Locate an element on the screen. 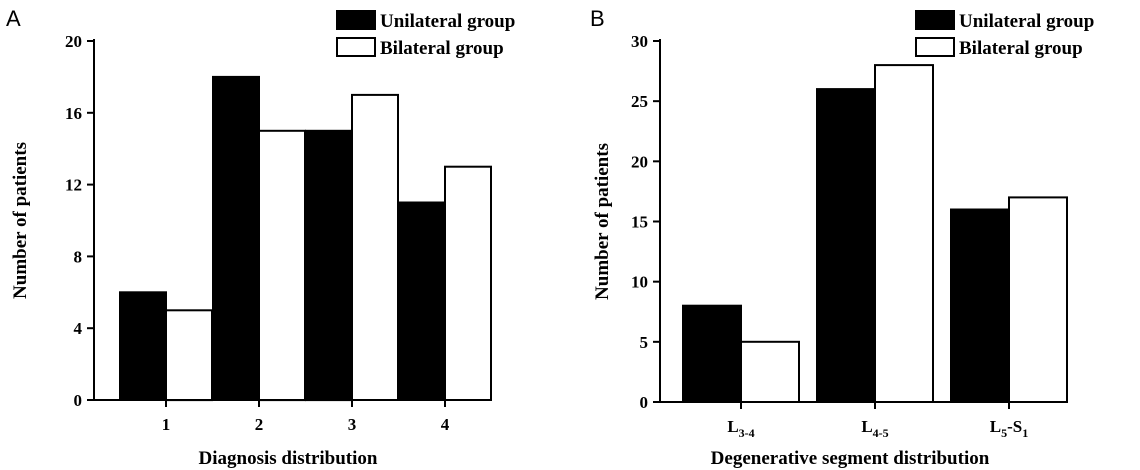  bar-b-series2-cat2 is located at coordinates (904, 233).